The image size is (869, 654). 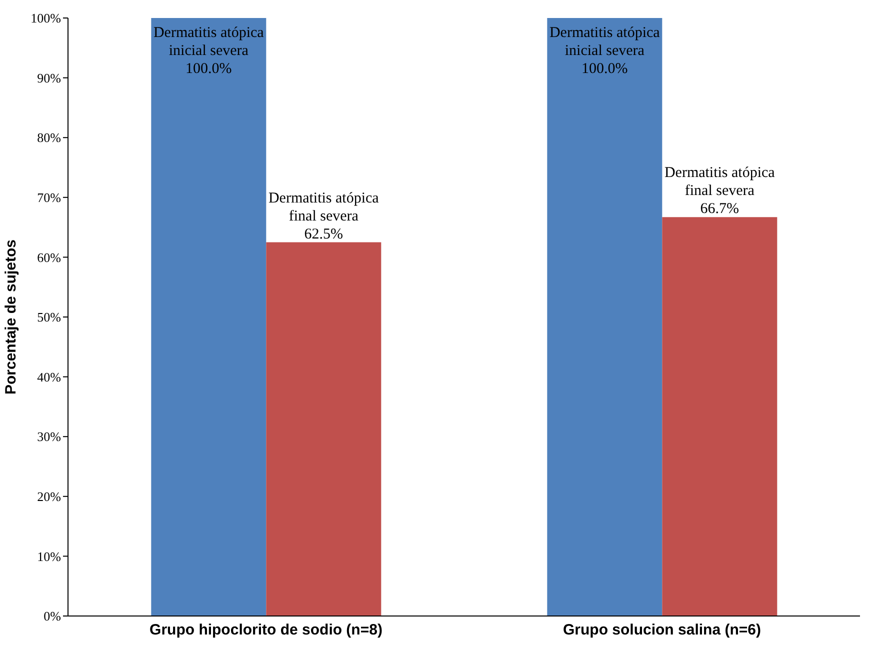 What do you see at coordinates (324, 234) in the screenshot?
I see `data-label: 62.5%` at bounding box center [324, 234].